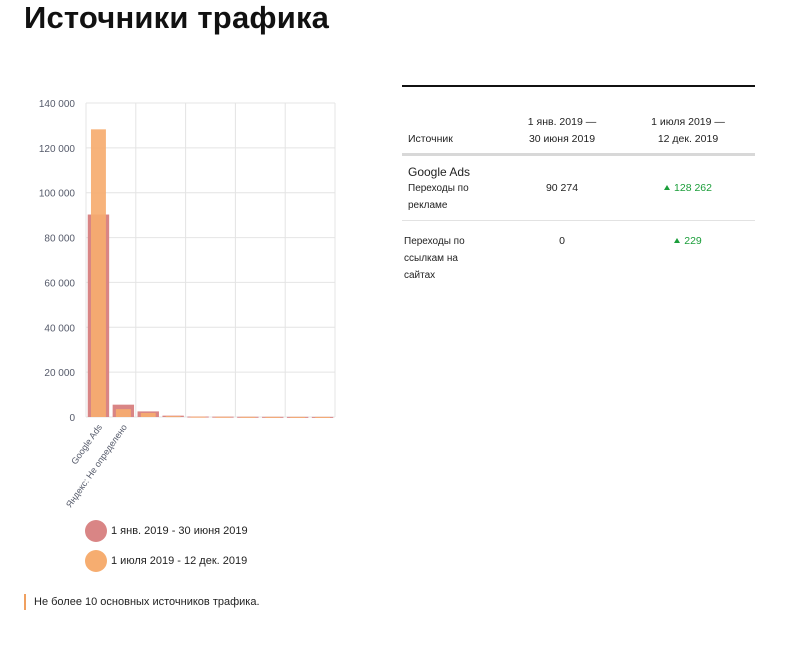 The height and width of the screenshot is (661, 785). I want to click on header-period-2-line-2: 12 дек. 2019, so click(688, 139).